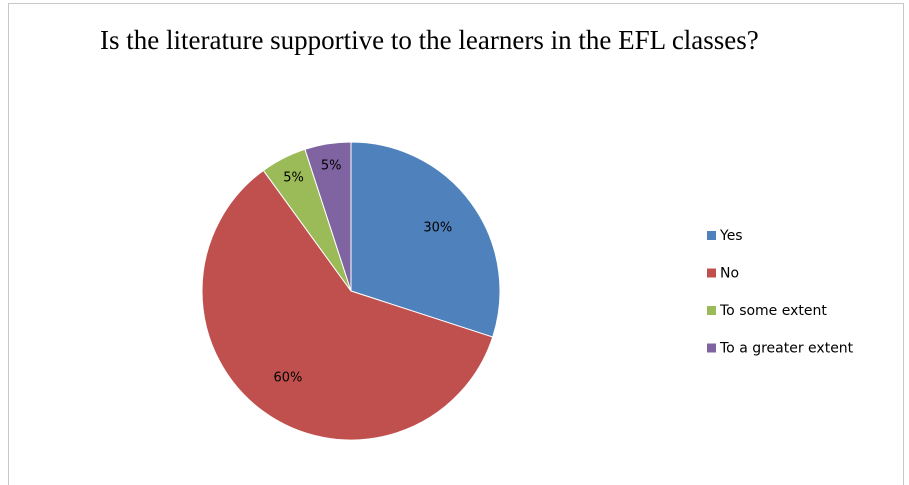  What do you see at coordinates (437, 227) in the screenshot?
I see `data-label: 30%` at bounding box center [437, 227].